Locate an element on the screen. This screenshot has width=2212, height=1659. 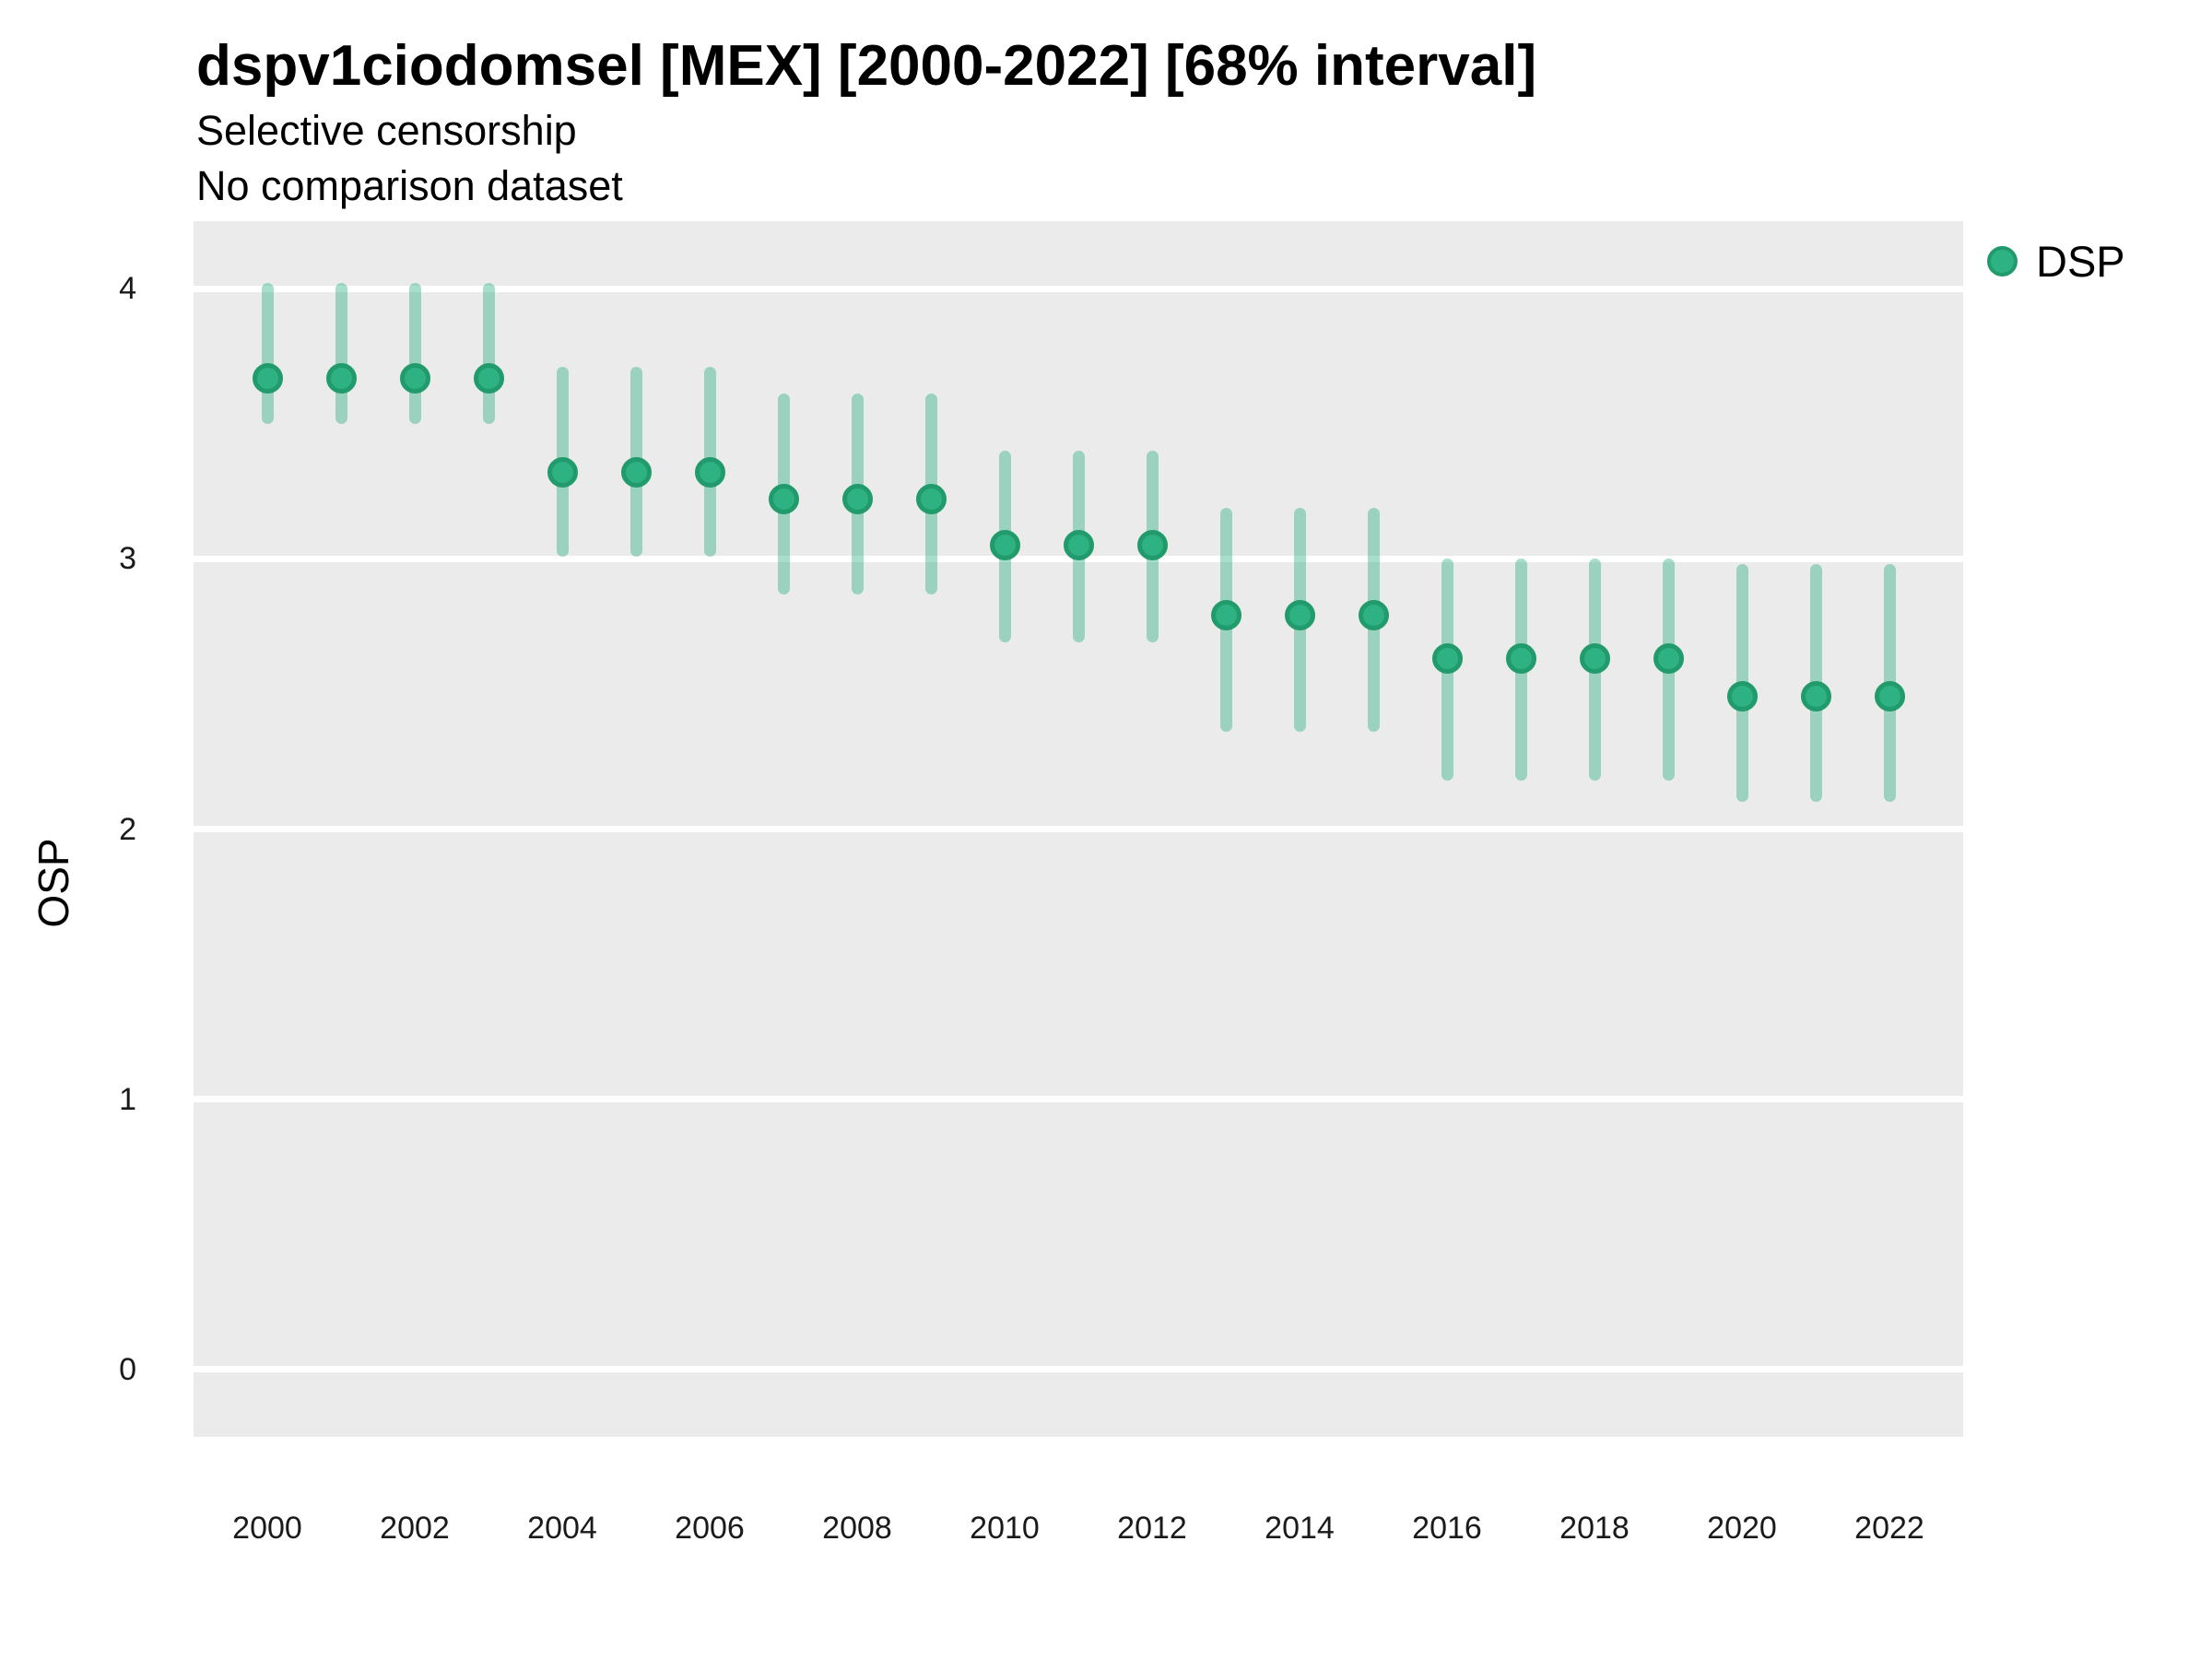
chart-note: No comparison dataset is located at coordinates (409, 185).